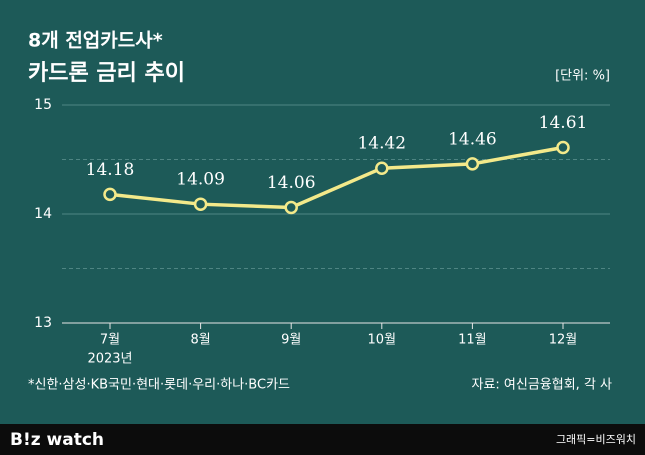 This screenshot has width=645, height=455. What do you see at coordinates (57, 440) in the screenshot?
I see `logo: B!z watch` at bounding box center [57, 440].